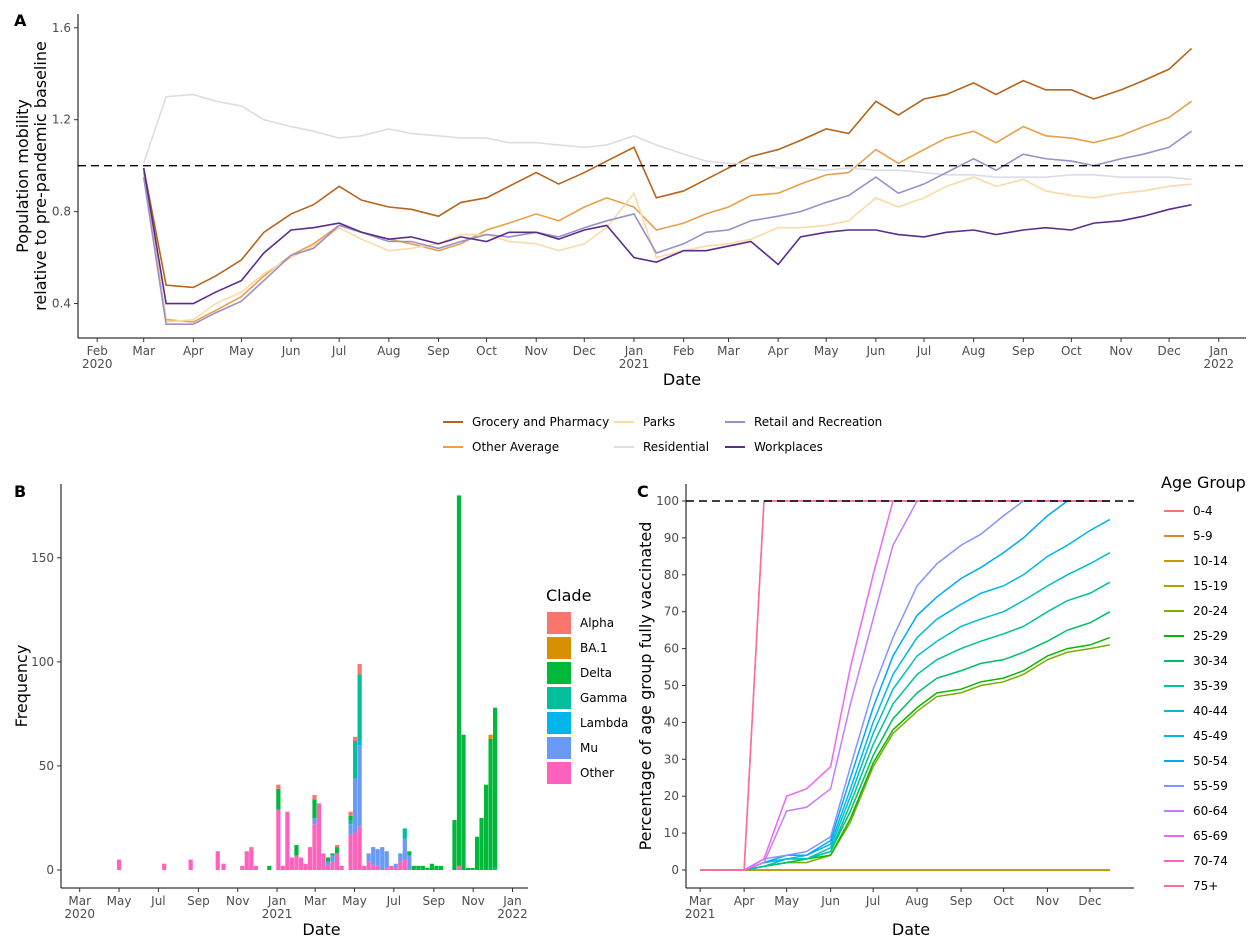  I want to click on legend-label: 50-54, so click(1210, 761).